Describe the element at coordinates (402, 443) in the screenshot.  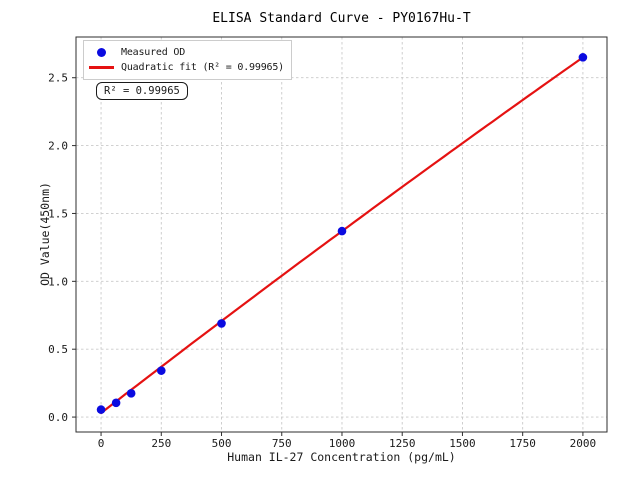
I see `x-tick-label: 1250` at that location.